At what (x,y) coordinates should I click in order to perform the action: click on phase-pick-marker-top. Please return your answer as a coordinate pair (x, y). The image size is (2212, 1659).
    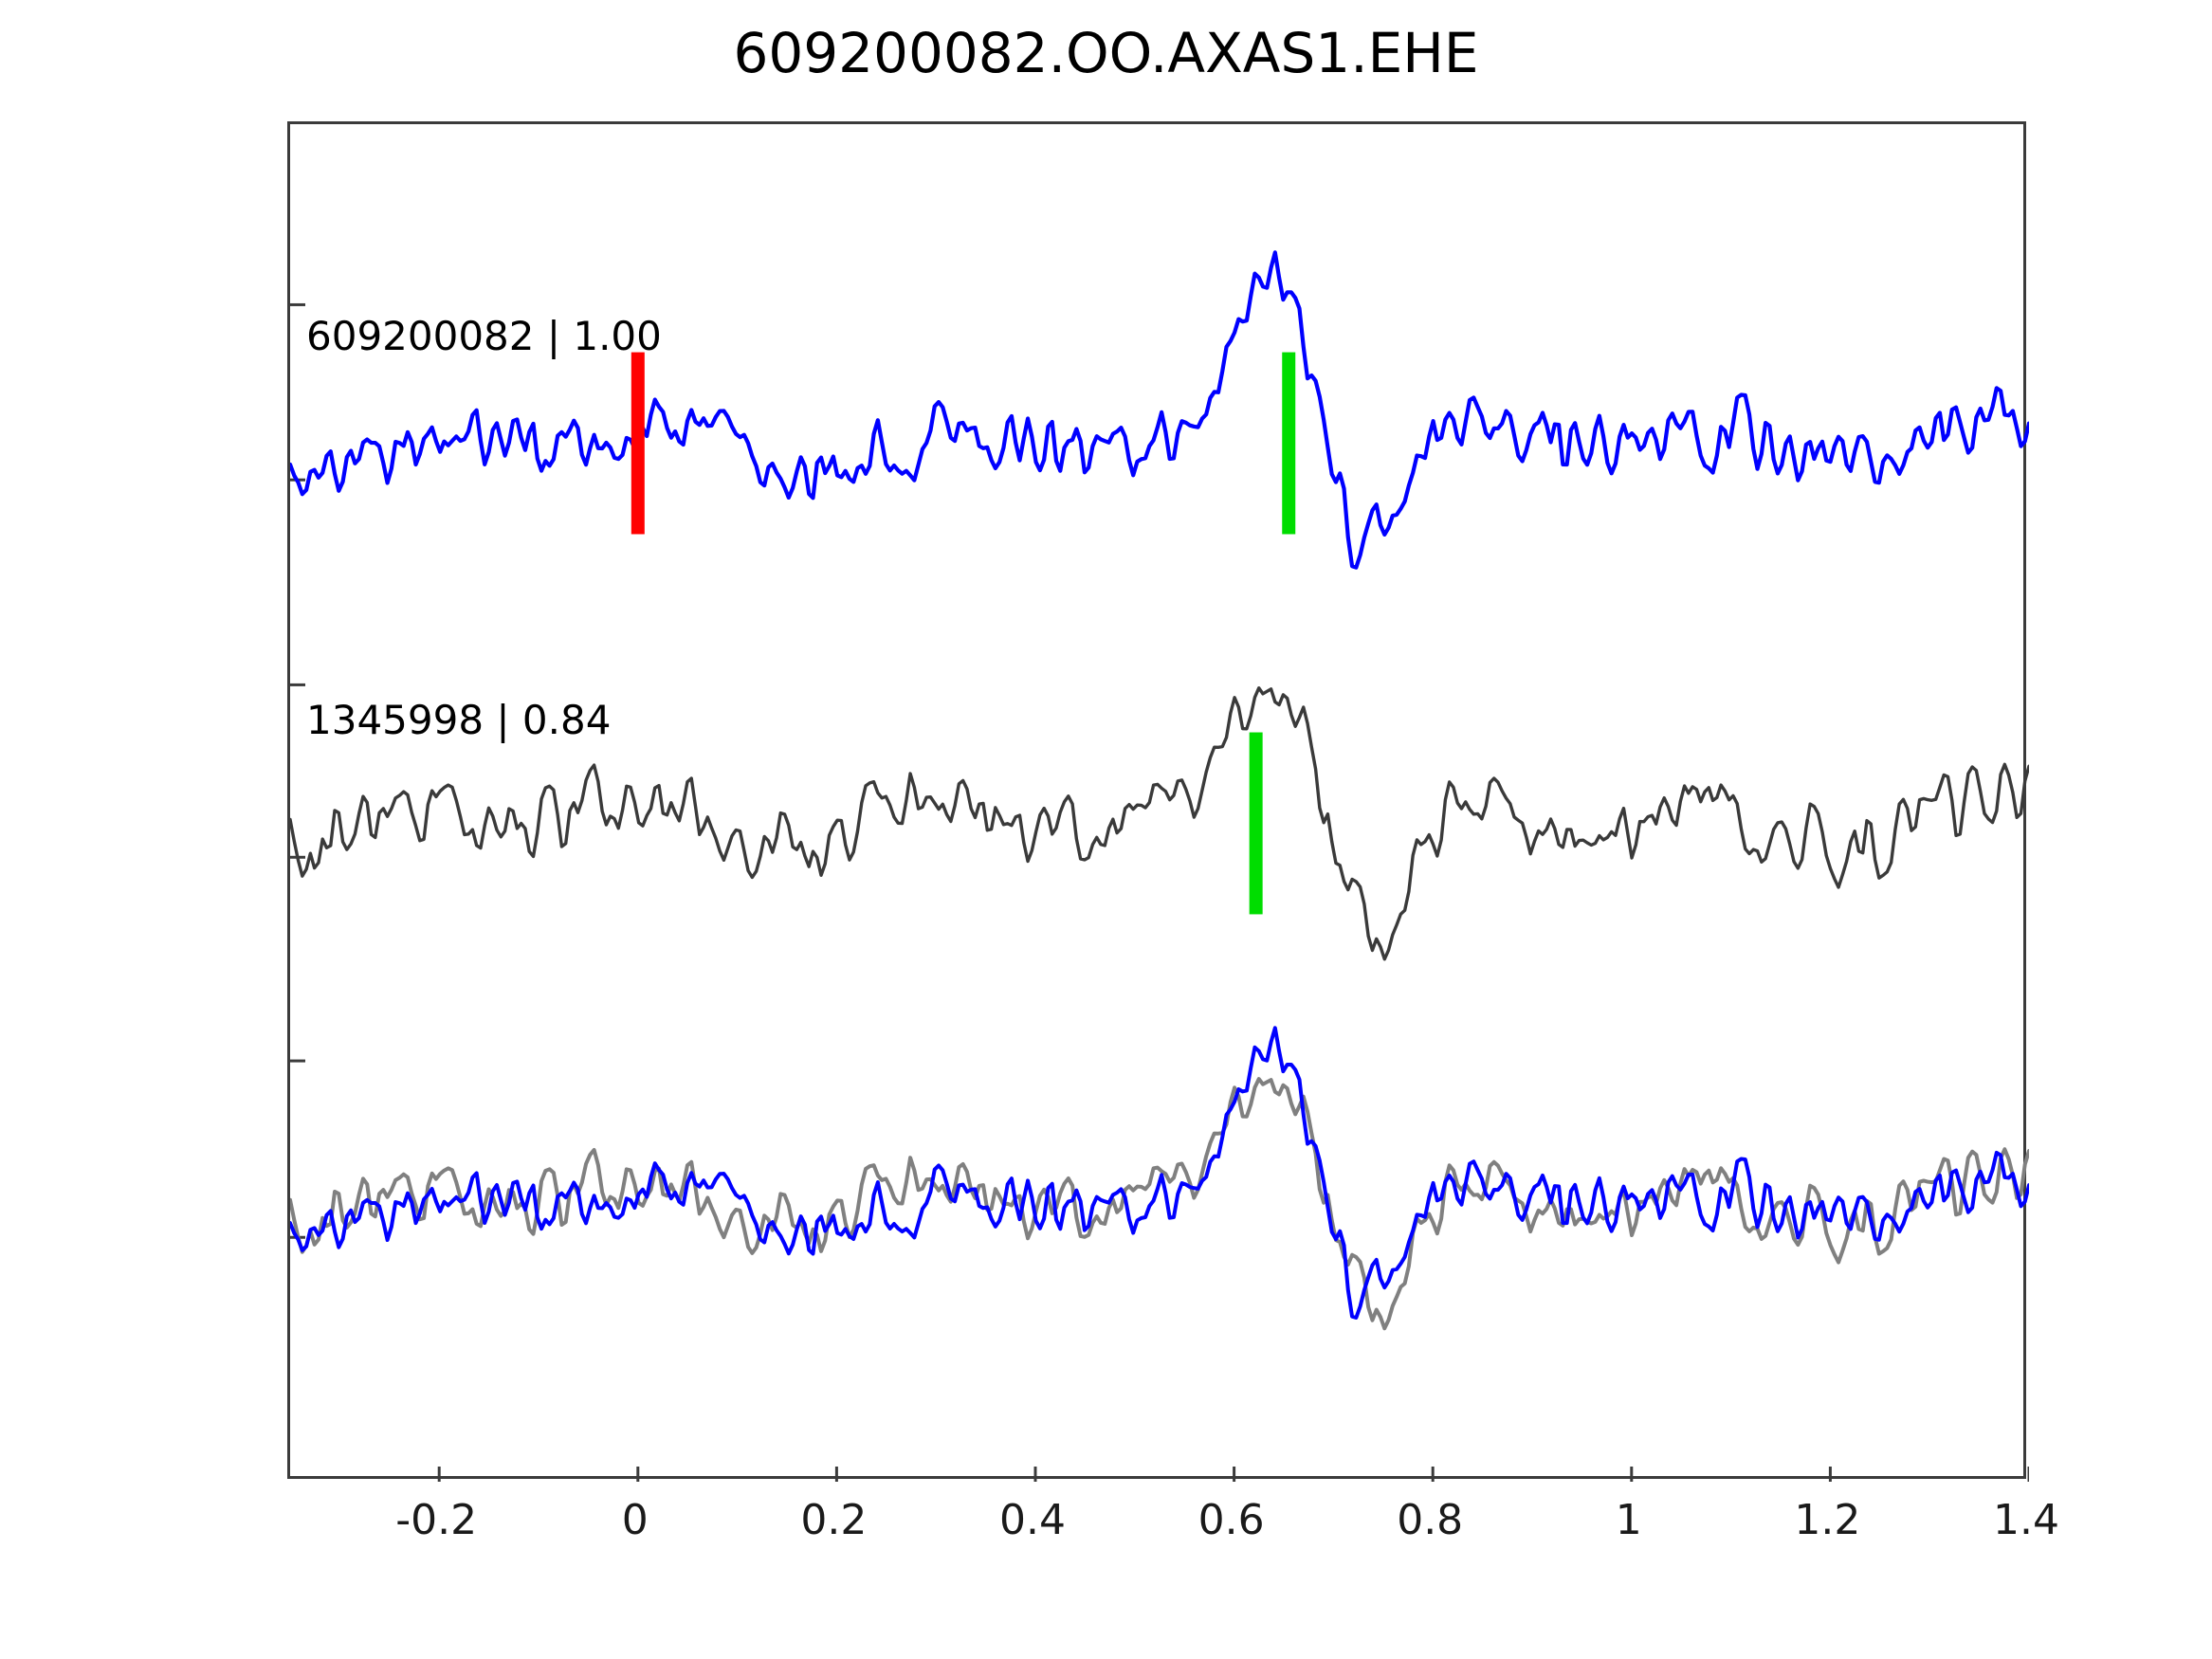
    Looking at the image, I should click on (1289, 443).